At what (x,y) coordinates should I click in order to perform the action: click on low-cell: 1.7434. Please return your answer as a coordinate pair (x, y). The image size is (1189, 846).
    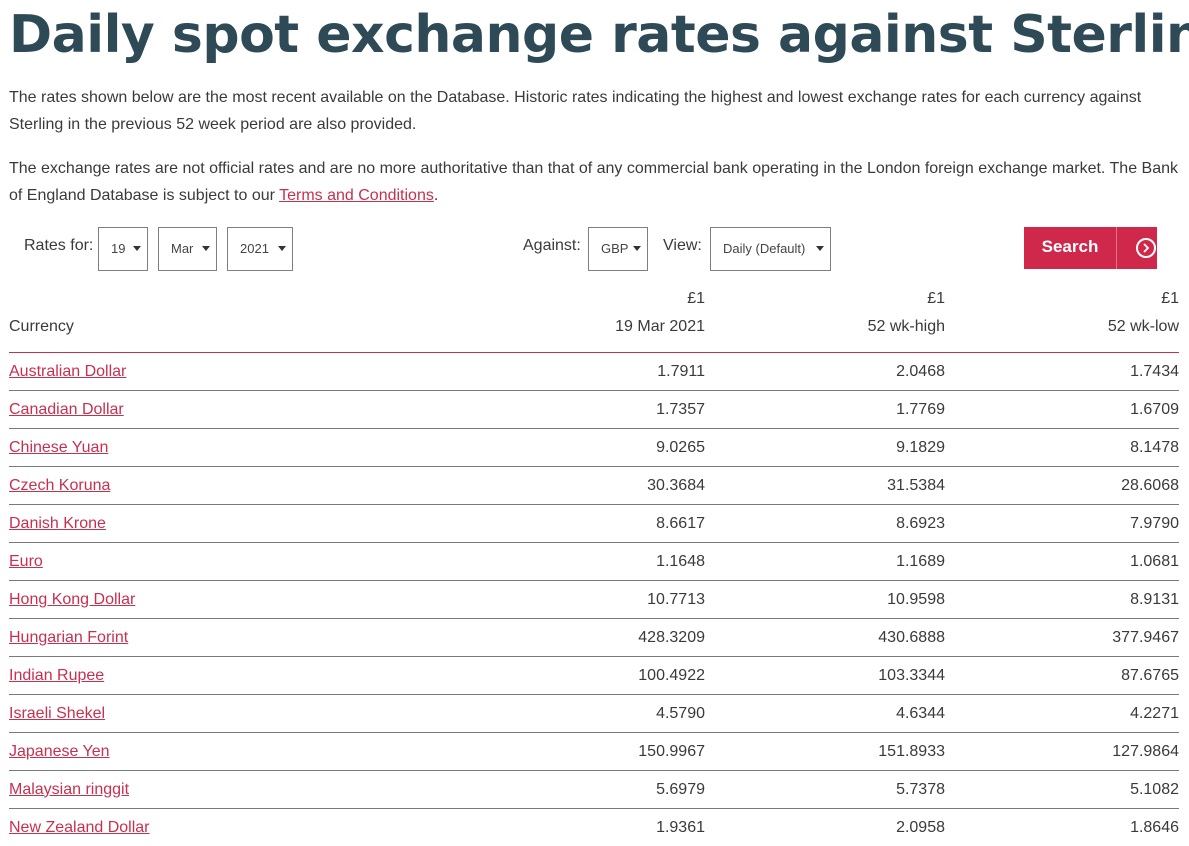
    Looking at the image, I should click on (1062, 371).